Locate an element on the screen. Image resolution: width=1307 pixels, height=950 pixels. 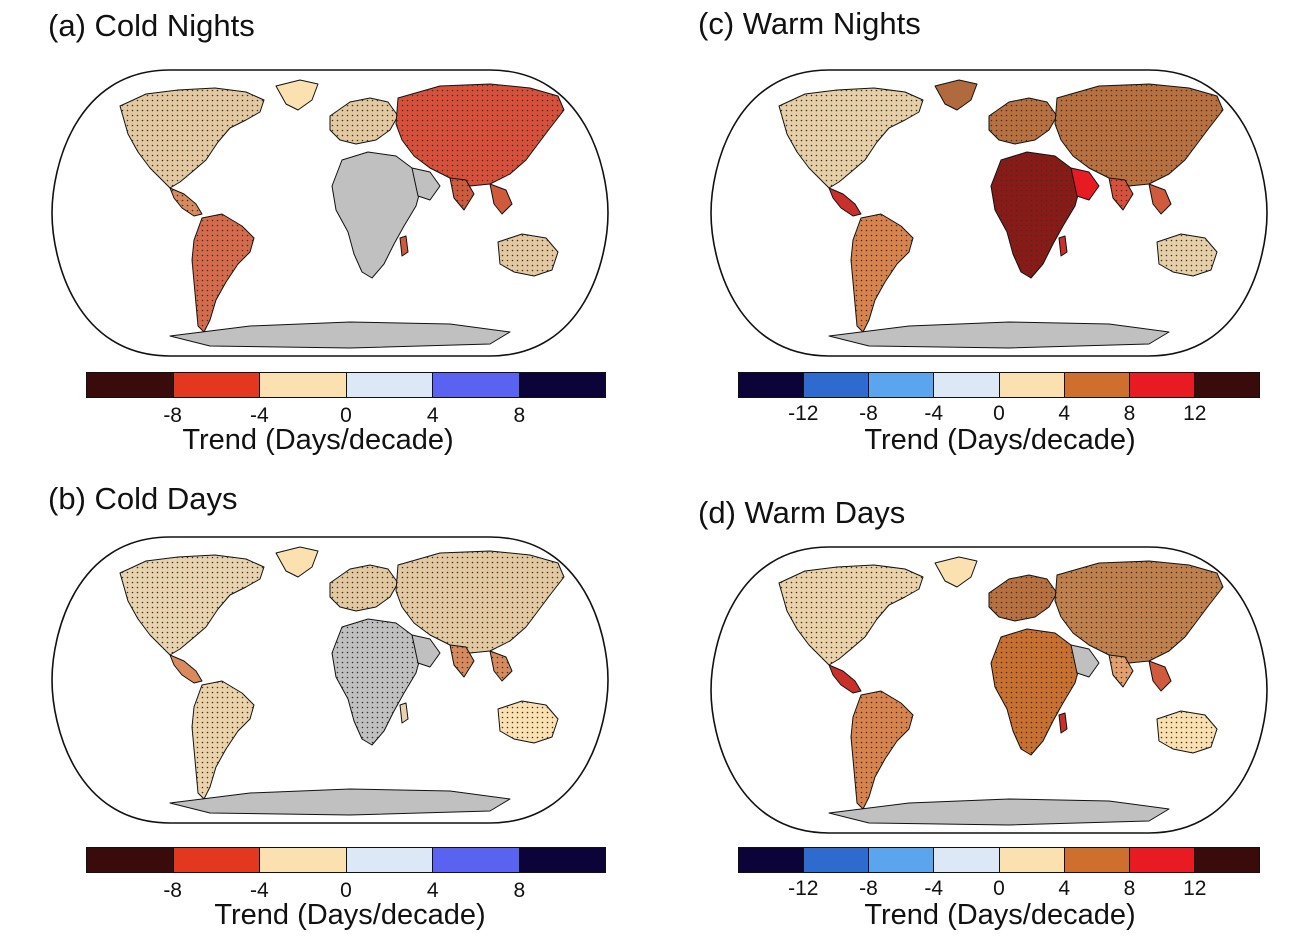
colorbar-tick-label: -4 is located at coordinates (259, 415).